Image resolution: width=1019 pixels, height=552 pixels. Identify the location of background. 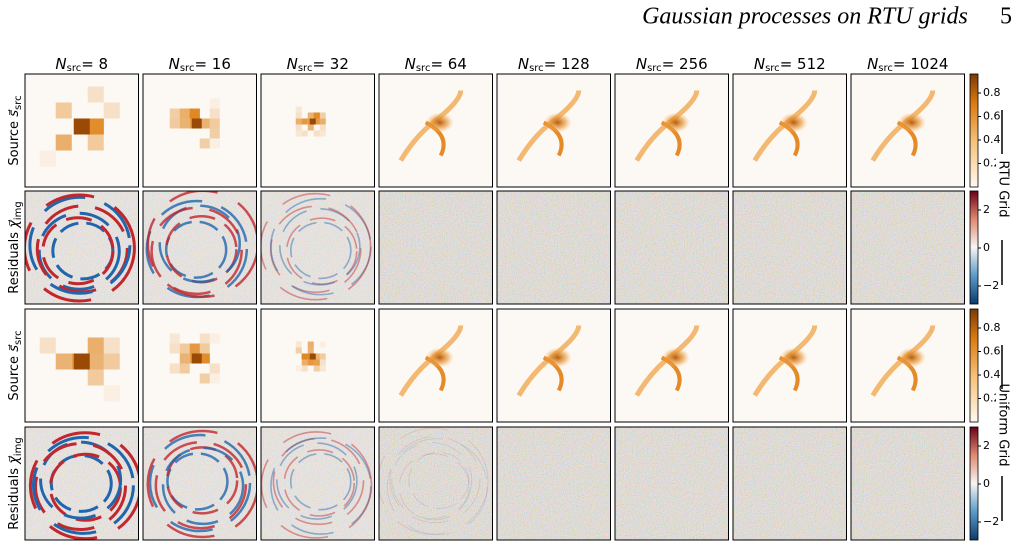
(318, 130).